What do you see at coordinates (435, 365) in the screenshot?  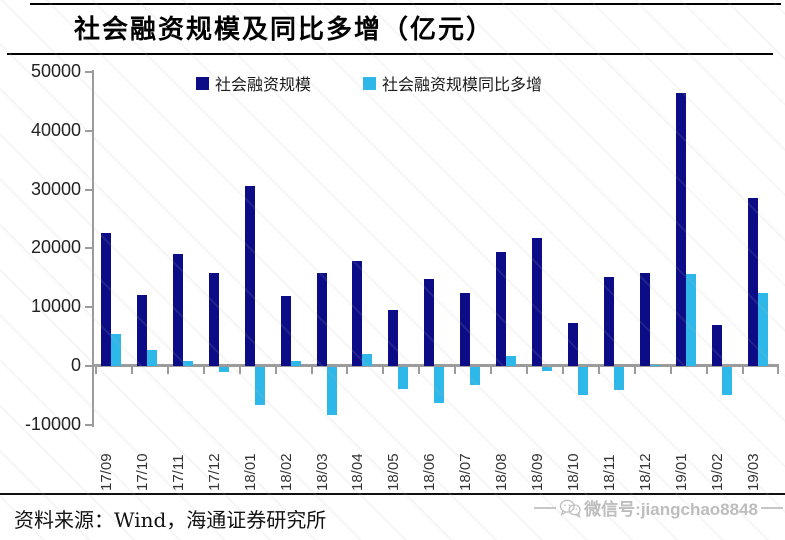 I see `x-axis-line` at bounding box center [435, 365].